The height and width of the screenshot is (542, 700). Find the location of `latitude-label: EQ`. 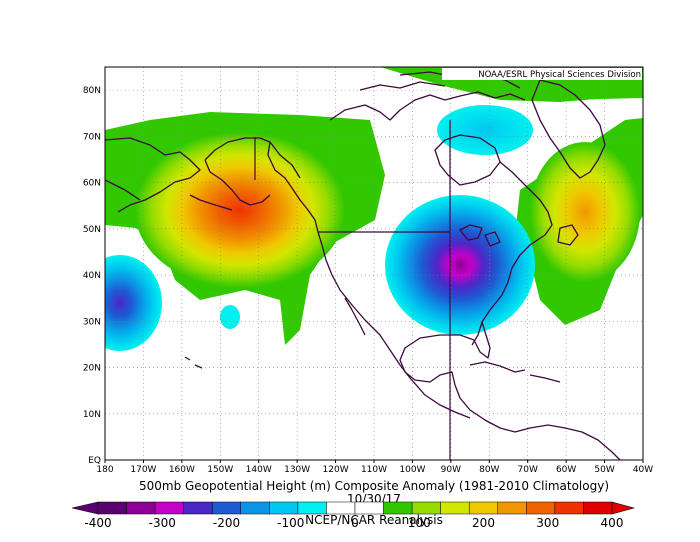

latitude-label: EQ is located at coordinates (94, 461).